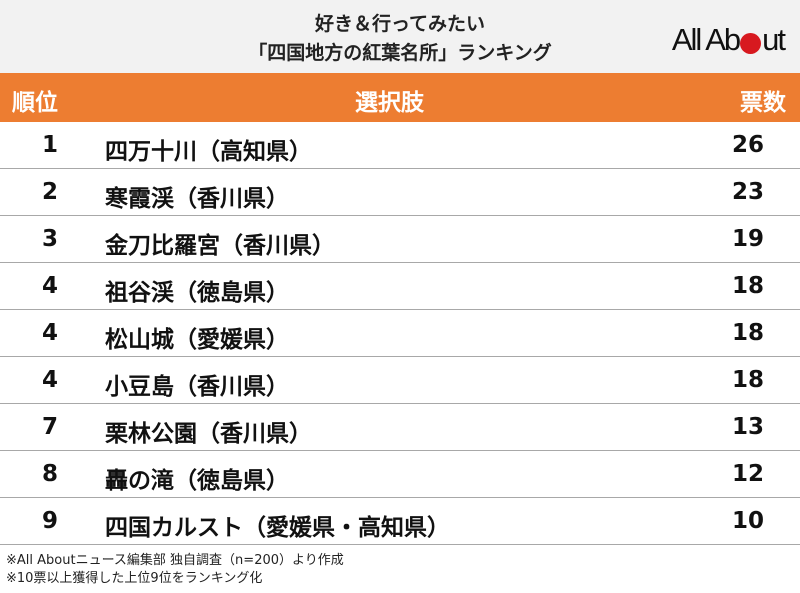 The image size is (800, 593). Describe the element at coordinates (400, 380) in the screenshot. I see `table-row: 4 小豆島（香川県） 18` at that location.